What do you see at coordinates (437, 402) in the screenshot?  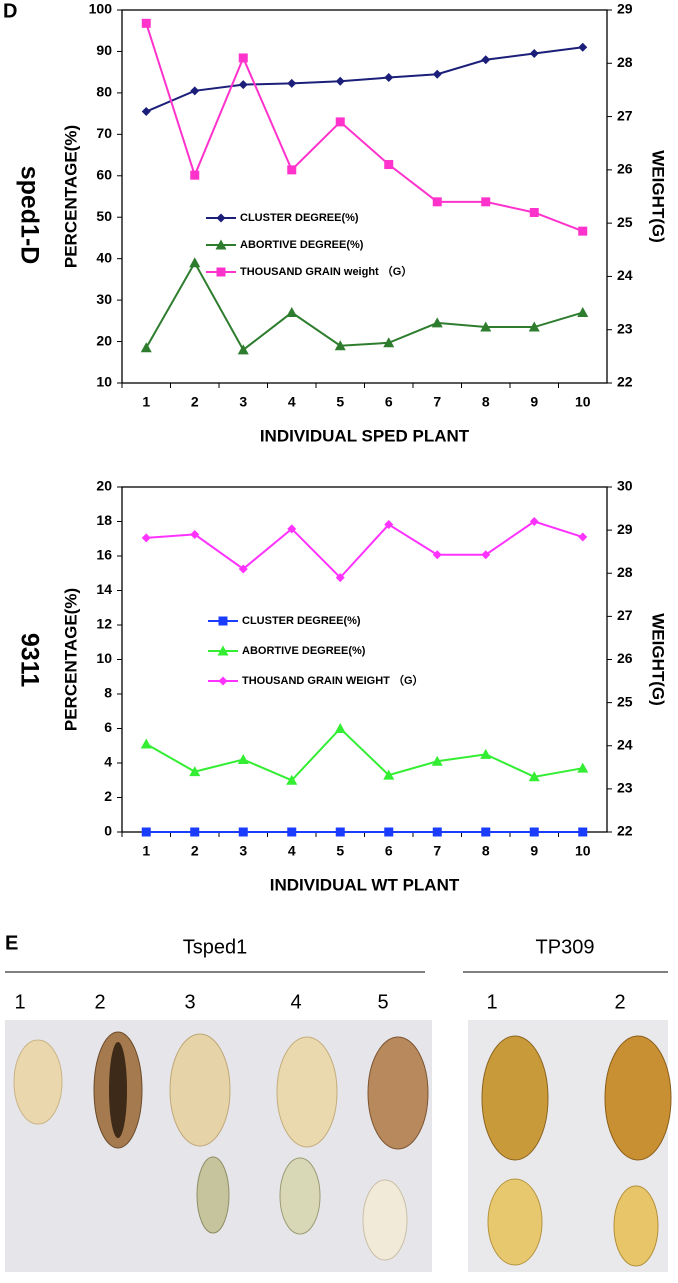 I see `x-tick-label: 7` at bounding box center [437, 402].